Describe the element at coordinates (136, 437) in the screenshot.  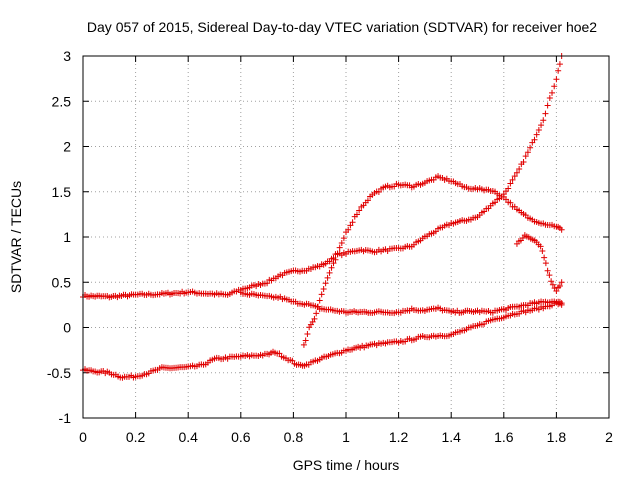
I see `x-tick-label: 0.2` at that location.